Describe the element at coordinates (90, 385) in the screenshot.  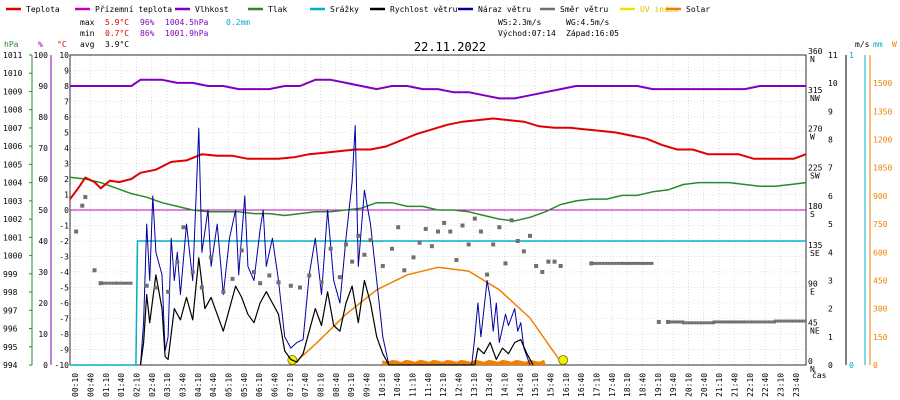
I see `time-tick-label: 00:40` at that location.